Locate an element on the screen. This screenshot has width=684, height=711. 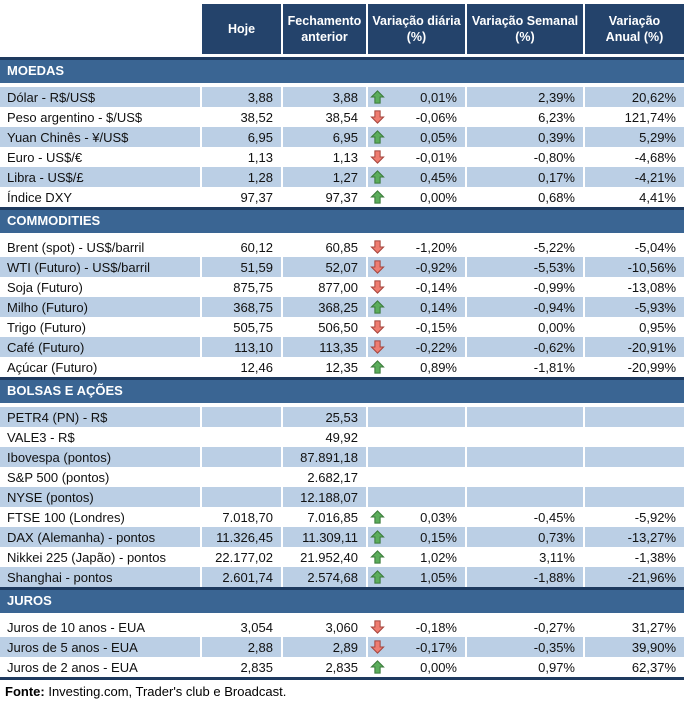
fechamento-anterior-value: 21.952,40 is located at coordinates (325, 557).